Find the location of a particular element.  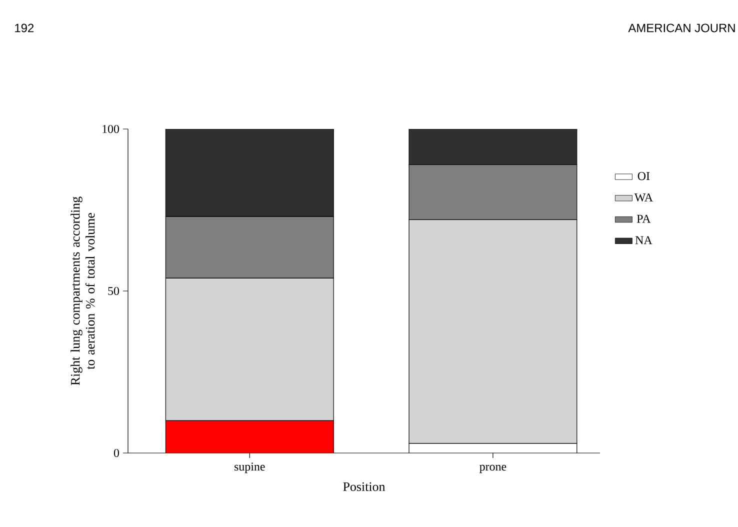

legend-label: NA is located at coordinates (643, 240).